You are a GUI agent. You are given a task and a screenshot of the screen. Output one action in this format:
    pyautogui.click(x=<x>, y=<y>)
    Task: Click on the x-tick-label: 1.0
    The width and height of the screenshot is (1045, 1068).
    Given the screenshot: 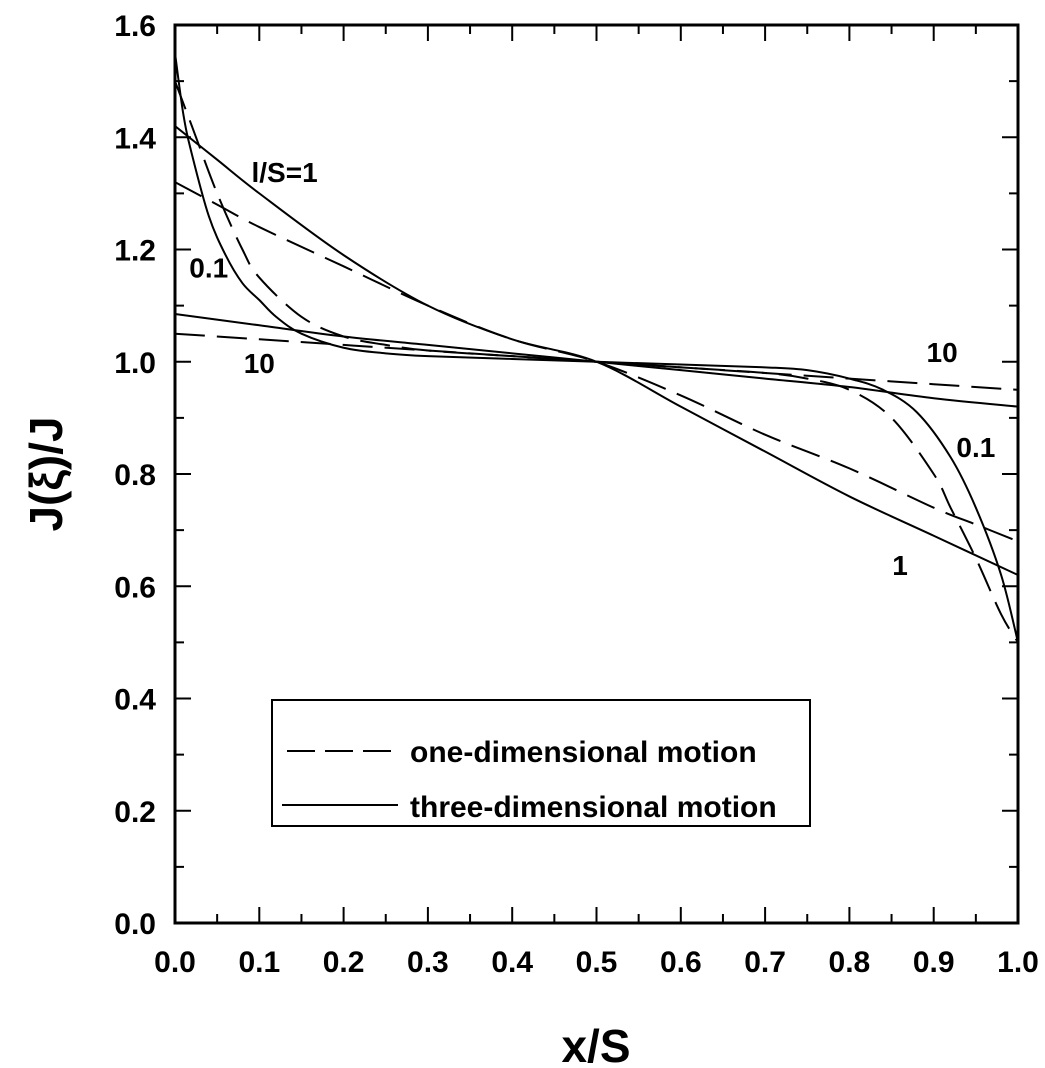 What is the action you would take?
    pyautogui.click(x=1018, y=962)
    